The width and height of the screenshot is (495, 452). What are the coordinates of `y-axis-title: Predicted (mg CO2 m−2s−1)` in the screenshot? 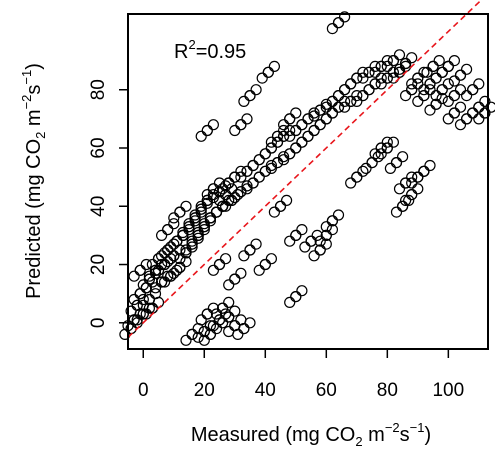 It's located at (33, 181).